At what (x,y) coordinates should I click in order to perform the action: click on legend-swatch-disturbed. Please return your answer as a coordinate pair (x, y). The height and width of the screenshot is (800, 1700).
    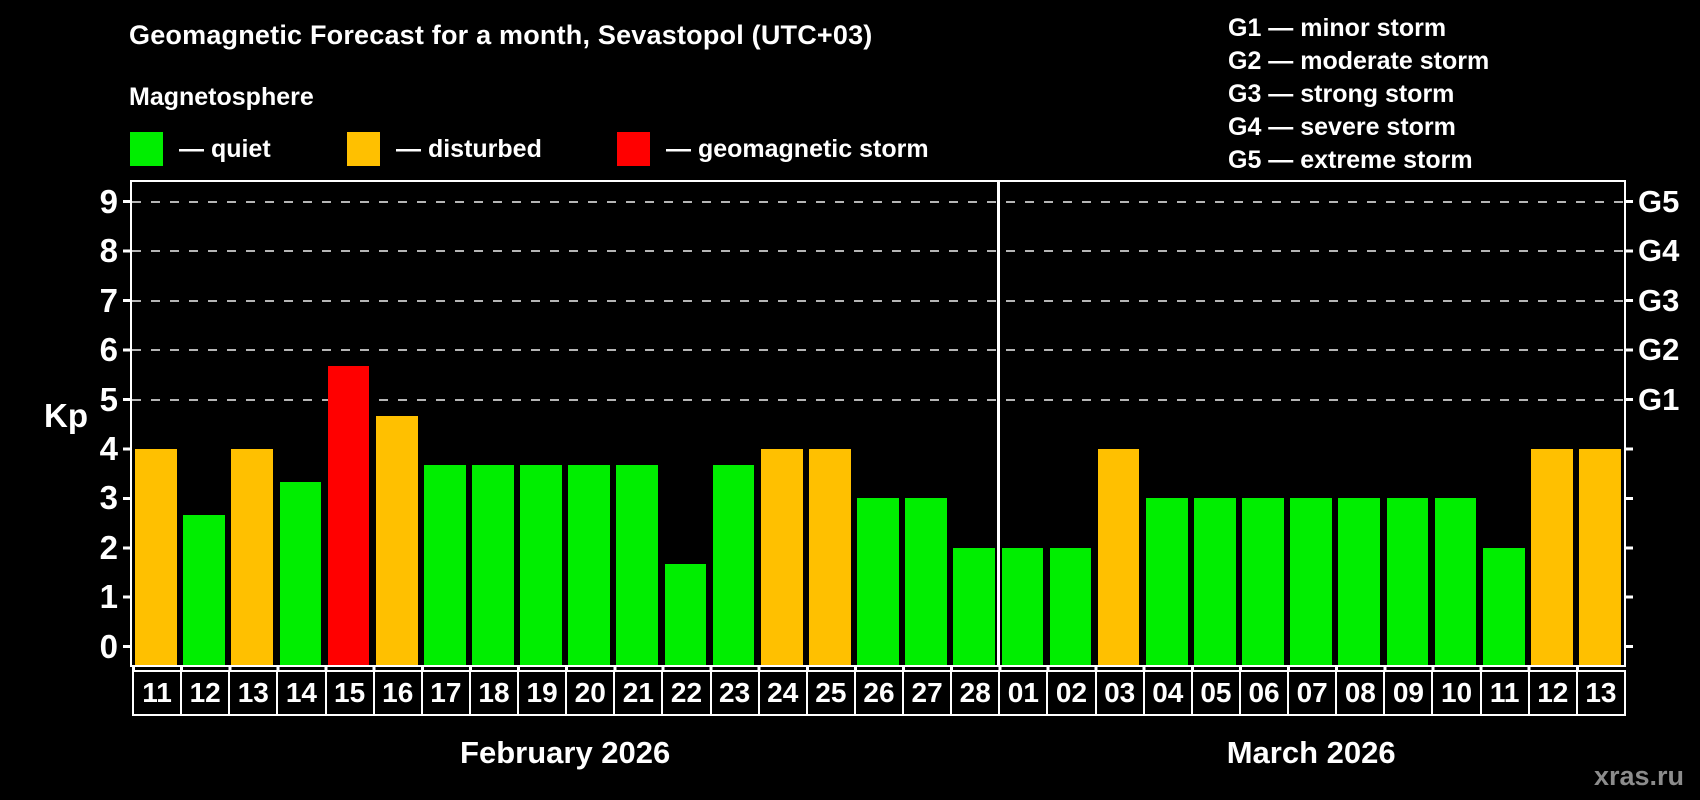
    Looking at the image, I should click on (363, 149).